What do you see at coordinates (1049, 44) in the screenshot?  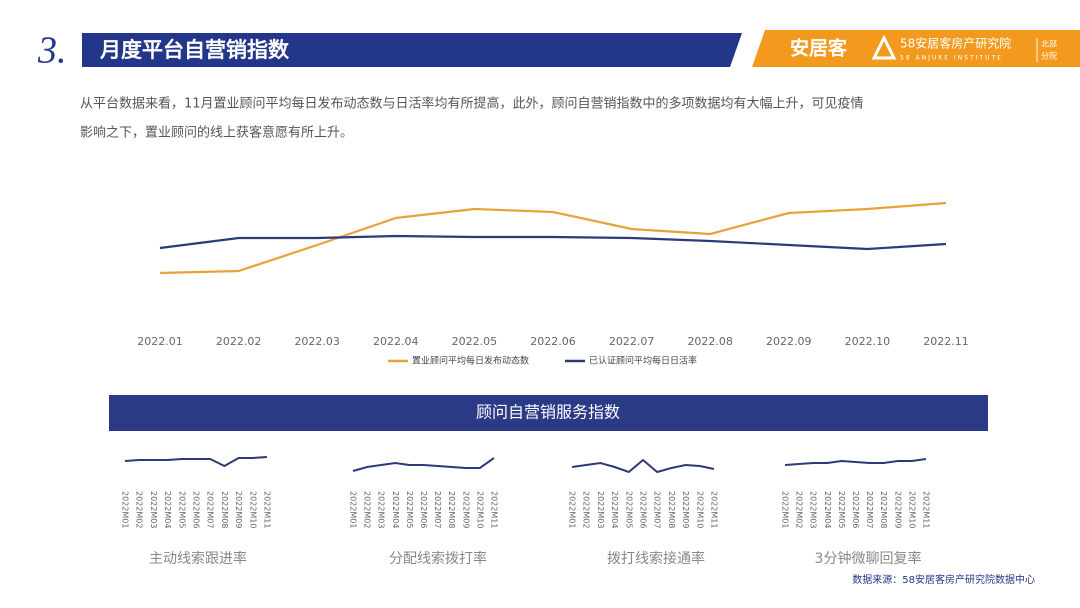 I see `branch: 北部` at bounding box center [1049, 44].